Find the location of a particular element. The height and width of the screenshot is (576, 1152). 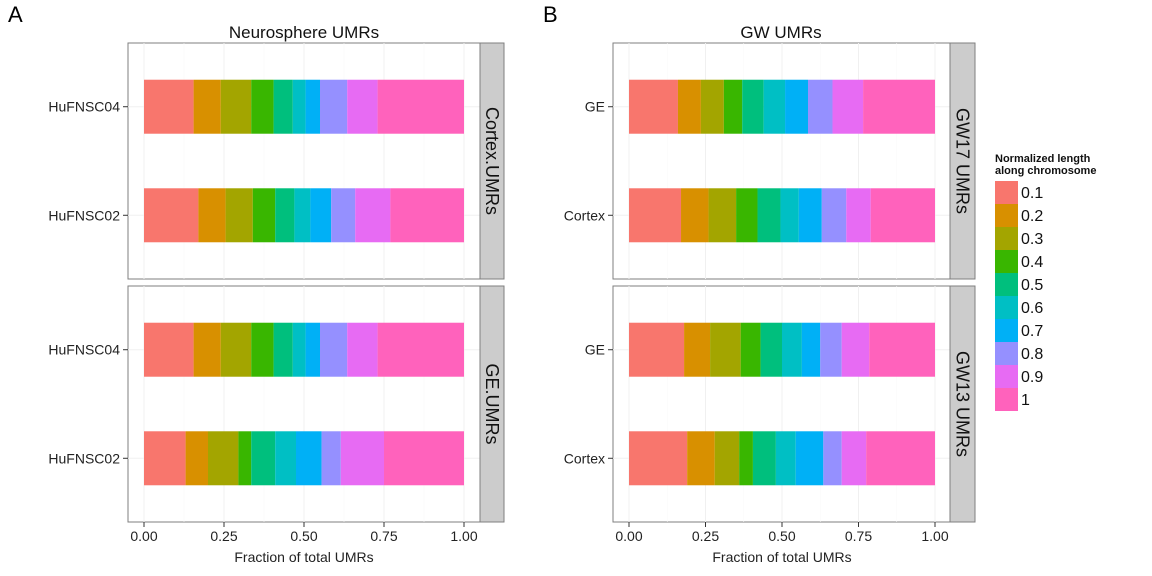

facet-strip-label: Cortex.UMRs is located at coordinates (492, 161).